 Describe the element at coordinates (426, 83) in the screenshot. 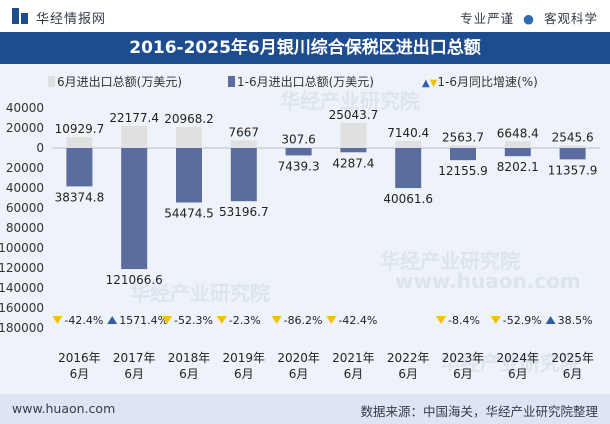

I see `legend-triangle-up-icon: ▲` at that location.